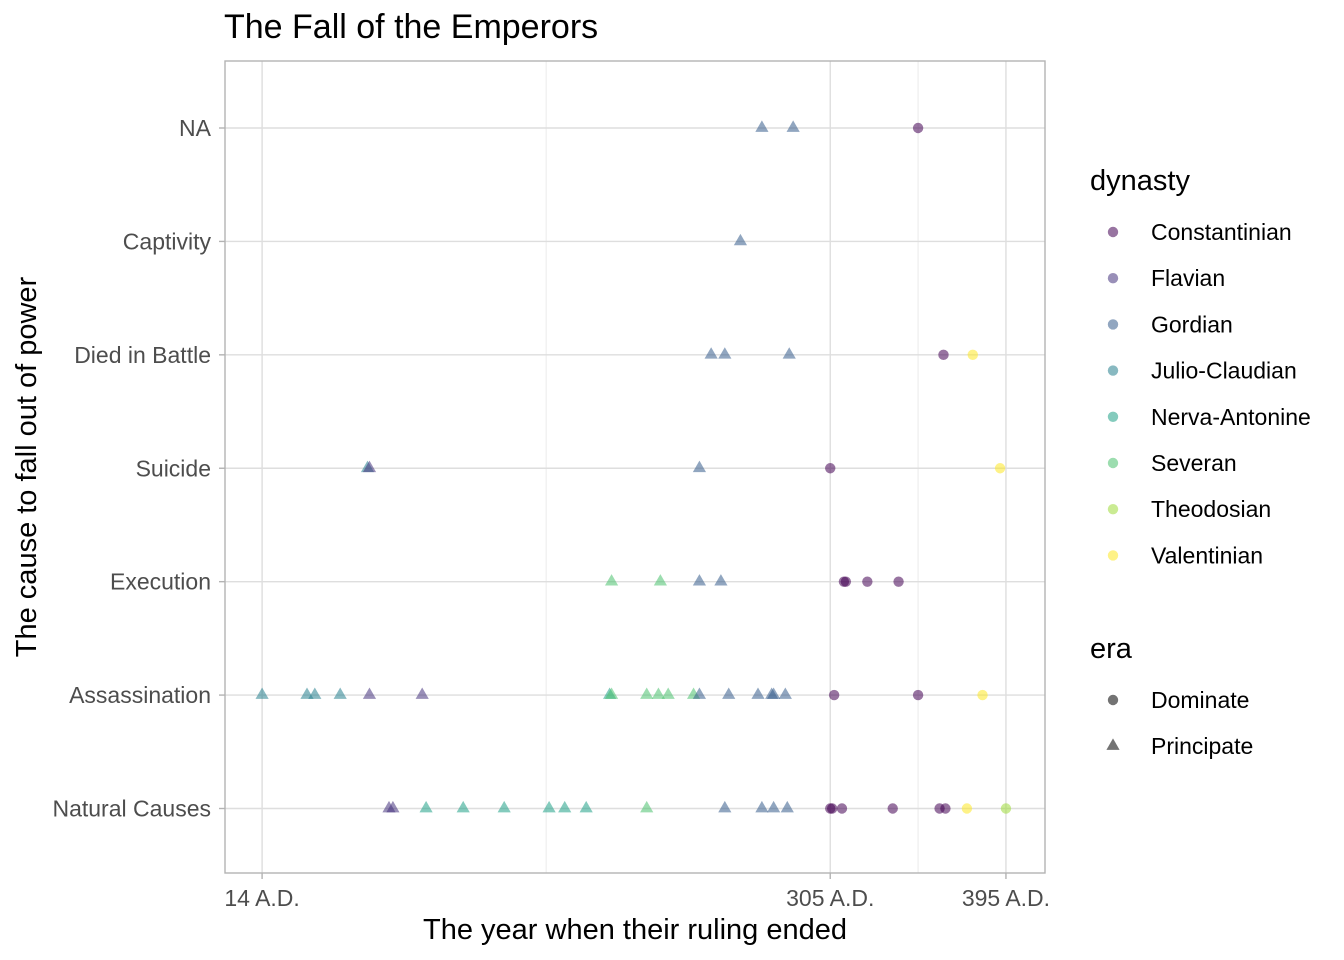  Describe the element at coordinates (1006, 808) in the screenshot. I see `data-point-dominate-theodosian` at that location.